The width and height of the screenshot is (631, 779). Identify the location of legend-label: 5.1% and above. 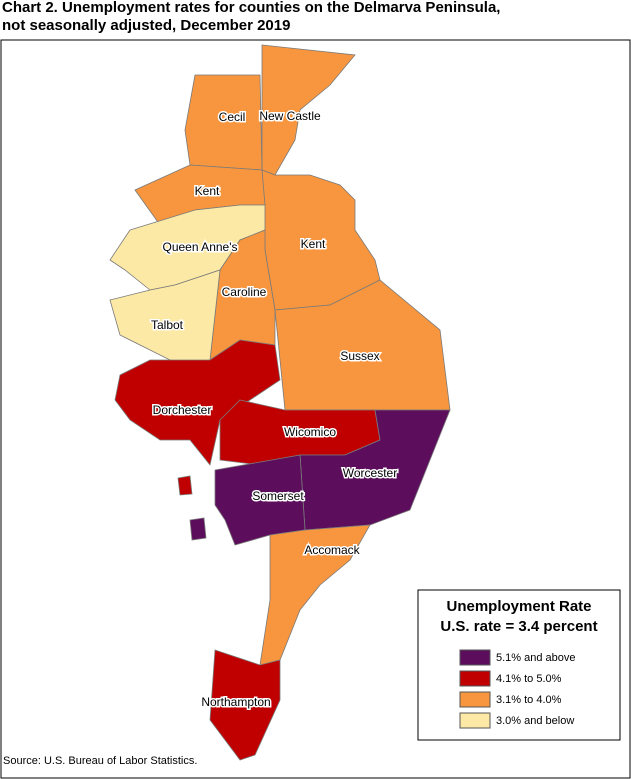
(536, 658).